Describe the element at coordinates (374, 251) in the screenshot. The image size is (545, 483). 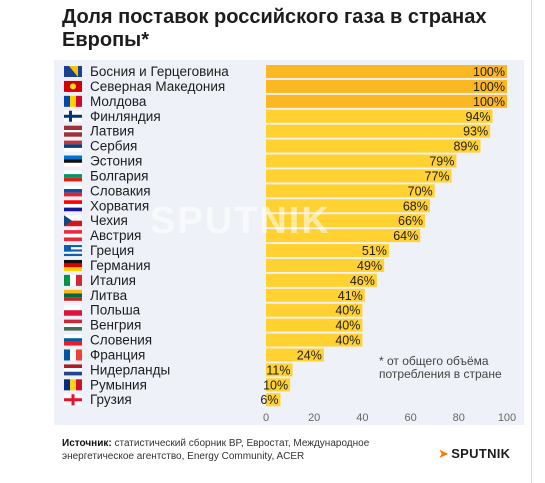
I see `value-label: 51%` at that location.